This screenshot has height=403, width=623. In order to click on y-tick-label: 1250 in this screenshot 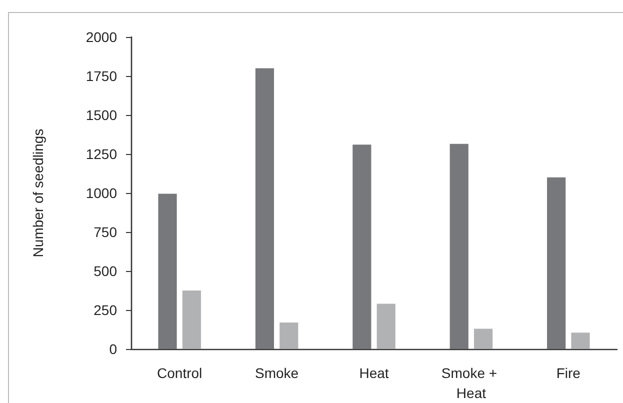, I will do `click(102, 154)`.